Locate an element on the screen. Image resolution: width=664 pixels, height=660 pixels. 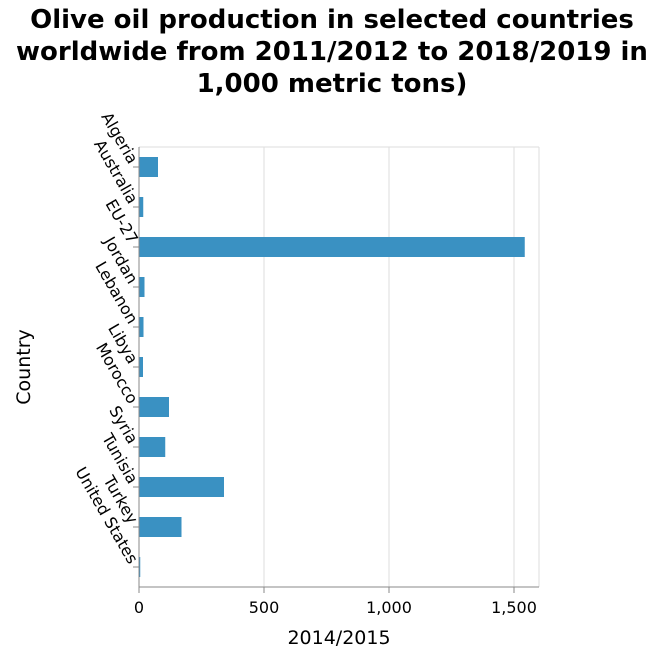
bar-australia is located at coordinates (141, 207).